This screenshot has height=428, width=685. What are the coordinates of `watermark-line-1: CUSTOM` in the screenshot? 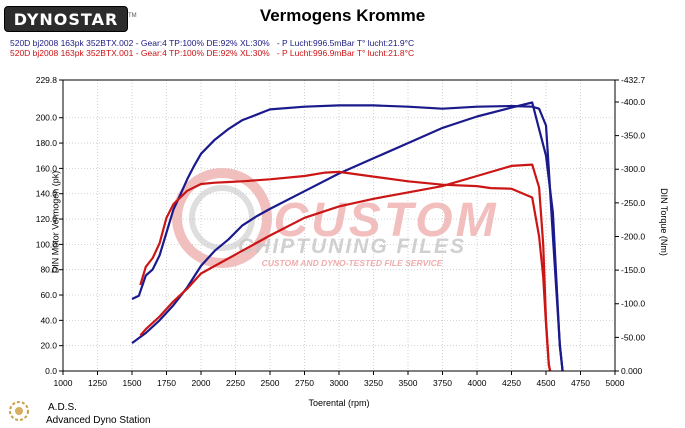 It's located at (385, 220).